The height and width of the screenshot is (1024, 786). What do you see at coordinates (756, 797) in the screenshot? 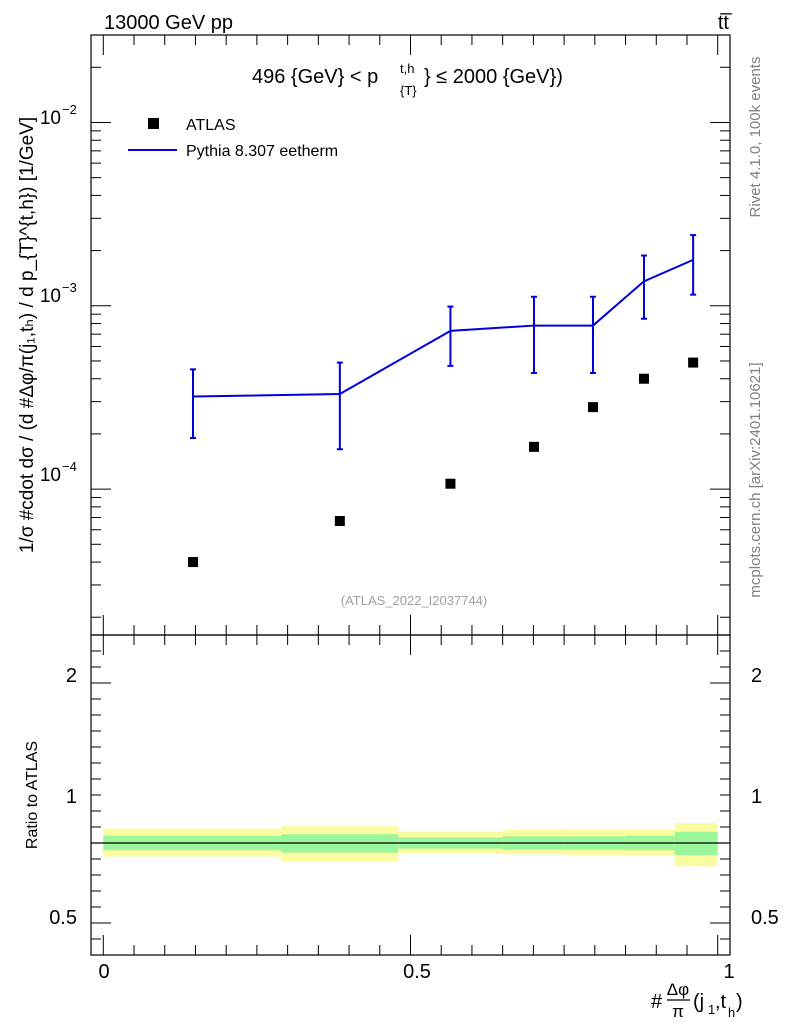
I see `ratio-tick-label-right-1: 1` at bounding box center [756, 797].